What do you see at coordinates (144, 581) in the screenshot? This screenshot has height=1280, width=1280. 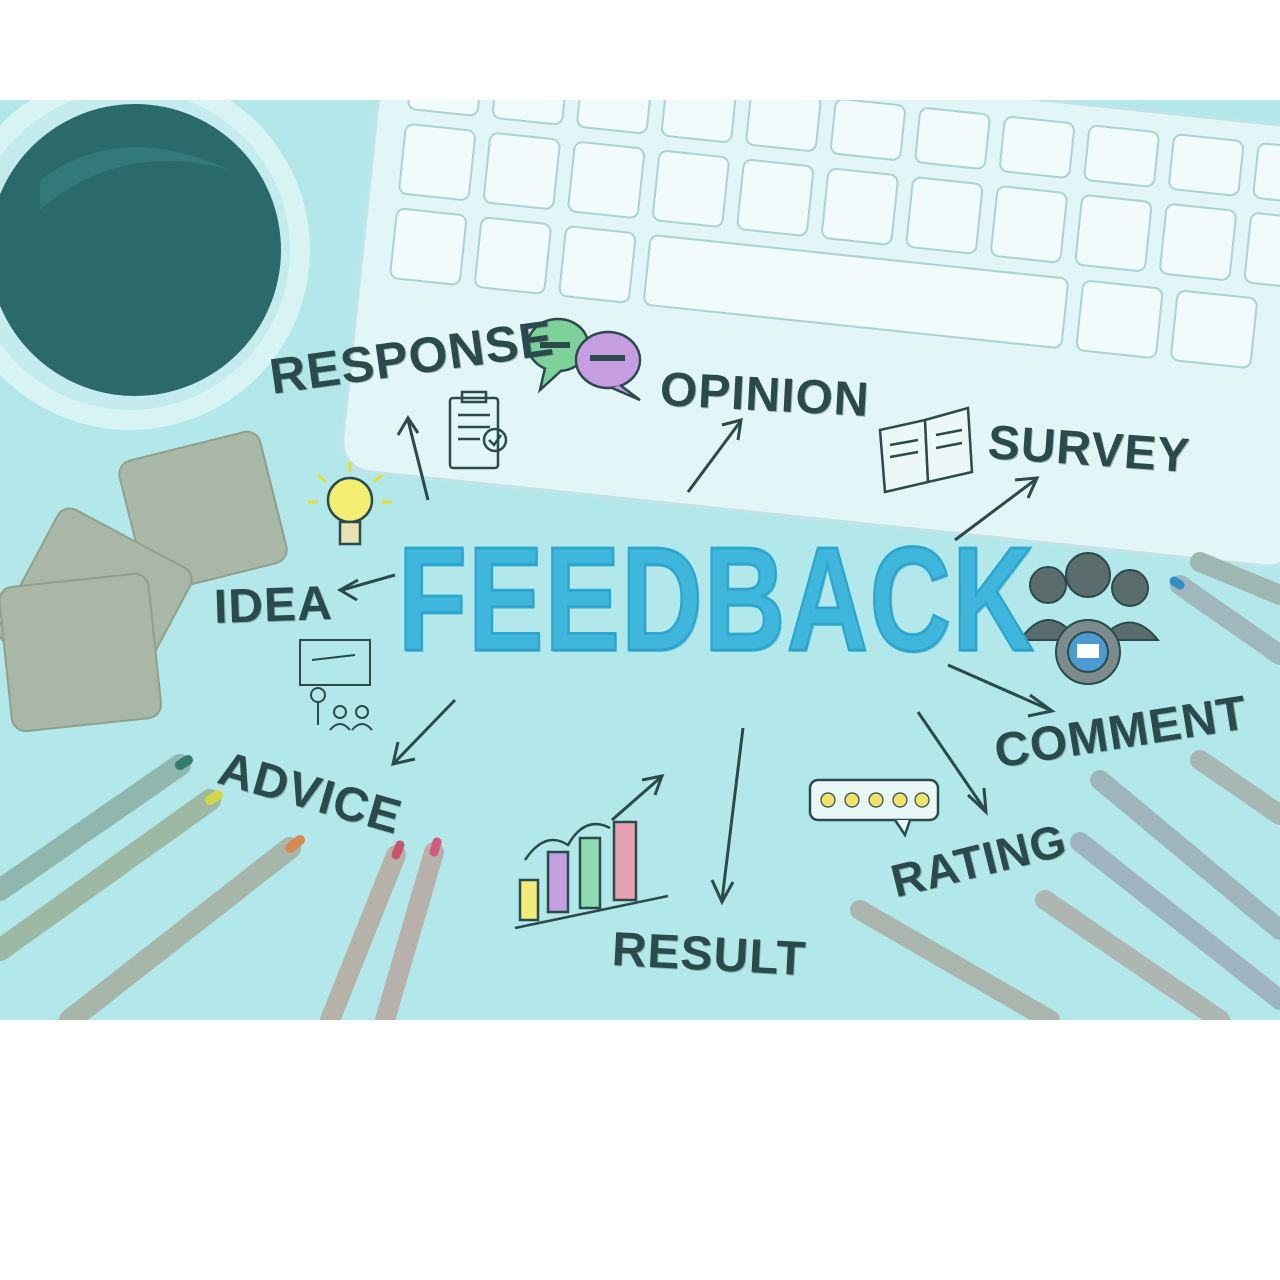 I see `biscuits` at bounding box center [144, 581].